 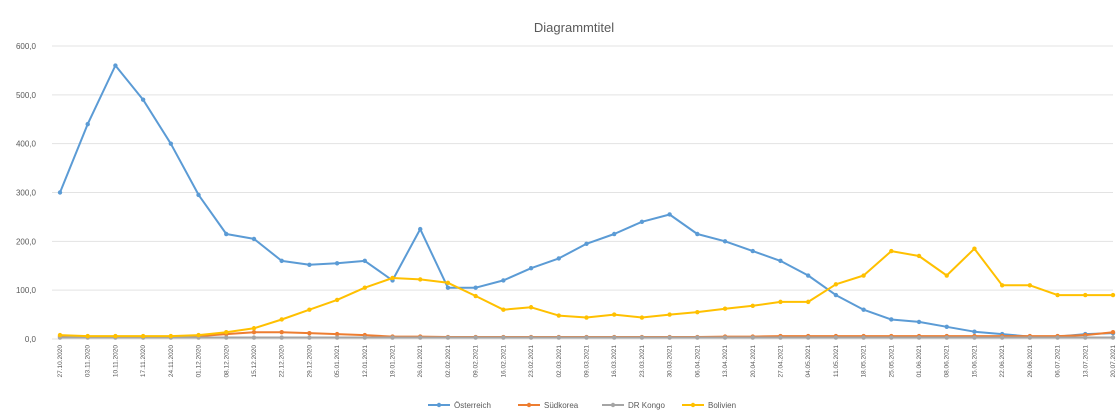 I want to click on y-tick-label: 600,0, so click(x=26, y=46).